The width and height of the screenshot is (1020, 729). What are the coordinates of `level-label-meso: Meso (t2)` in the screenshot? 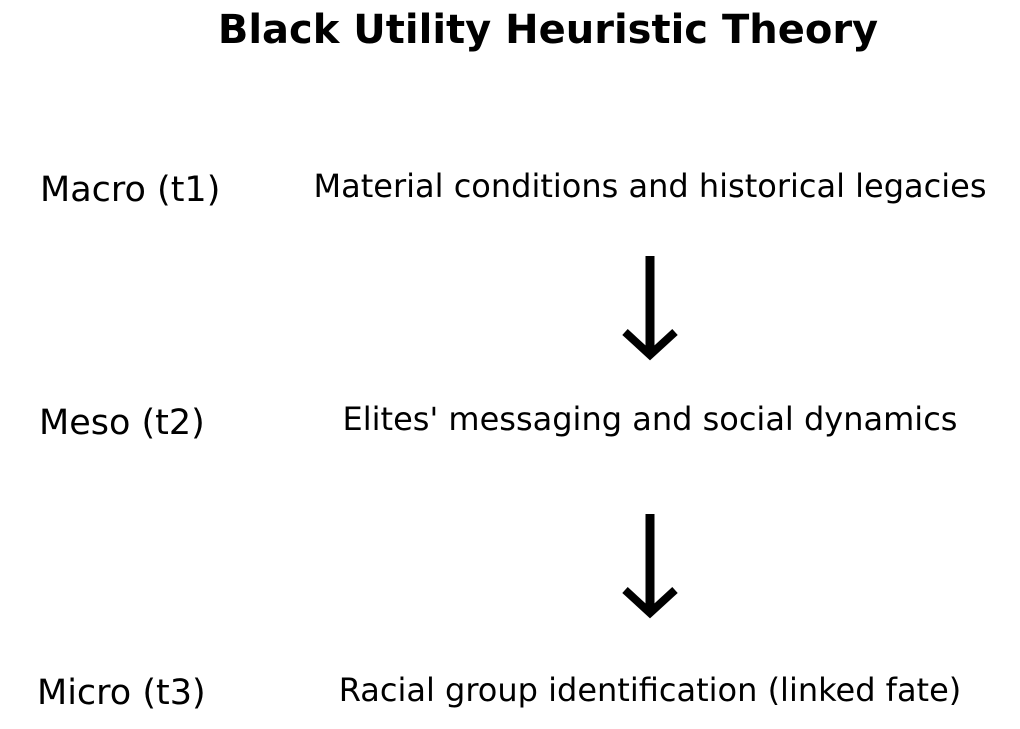 It's located at (122, 423).